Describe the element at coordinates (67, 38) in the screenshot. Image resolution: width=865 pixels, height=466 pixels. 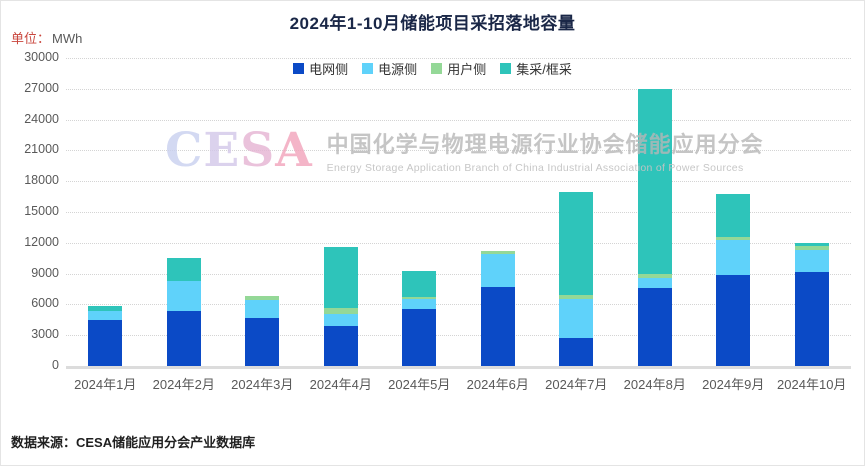
I see `unit-value: MWh` at that location.